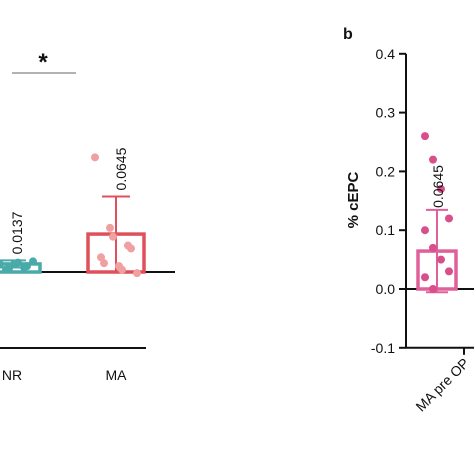 The height and width of the screenshot is (474, 474). Describe the element at coordinates (353, 199) in the screenshot. I see `y-axis-title: % cEPC` at that location.